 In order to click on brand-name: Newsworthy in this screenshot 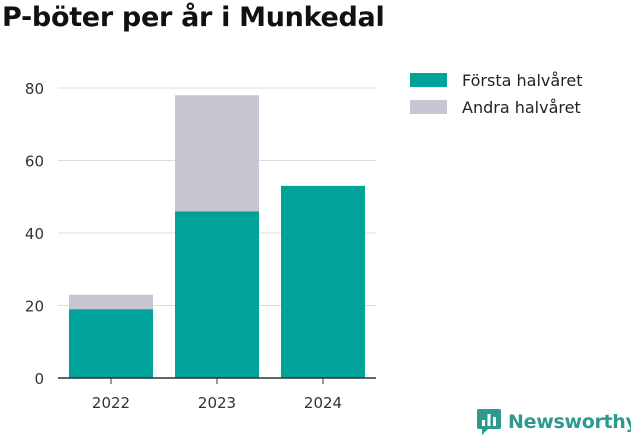, I will do `click(569, 422)`.